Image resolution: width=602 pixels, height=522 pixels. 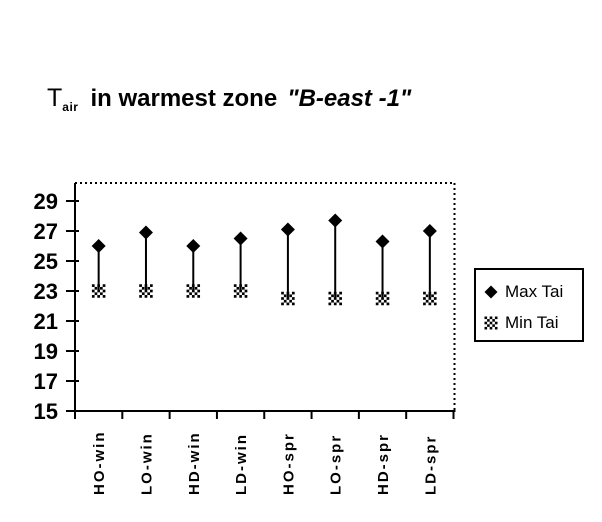 I want to click on min-tai-checker-icon, so click(x=491, y=323).